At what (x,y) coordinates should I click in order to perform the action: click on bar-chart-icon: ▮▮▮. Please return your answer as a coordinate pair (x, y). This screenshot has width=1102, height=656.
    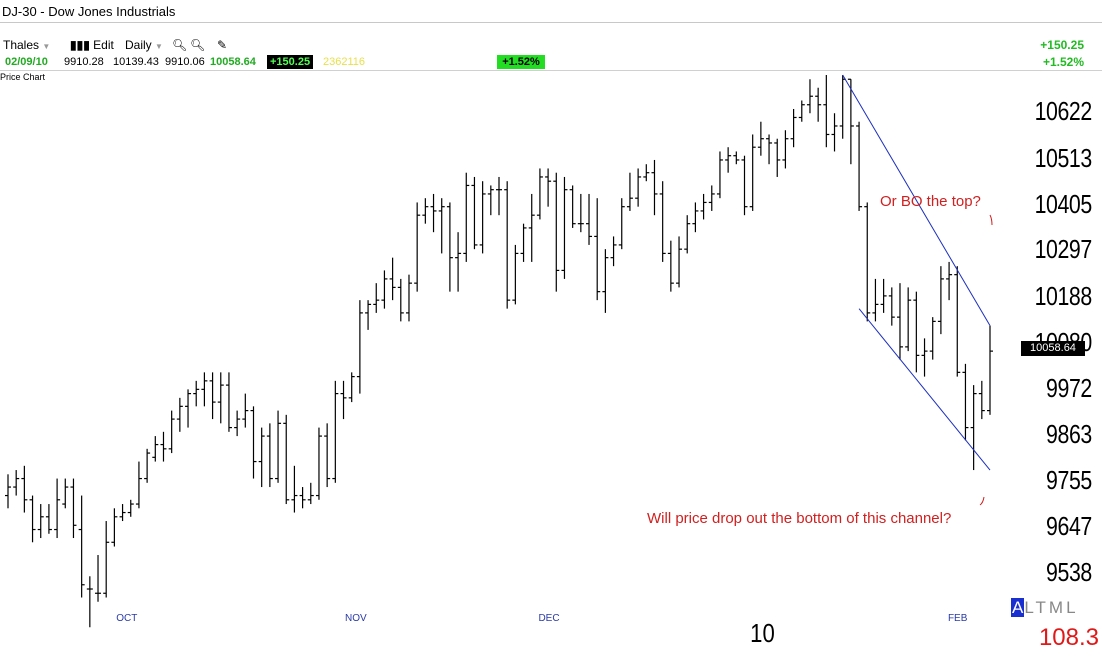
    Looking at the image, I should click on (80, 45).